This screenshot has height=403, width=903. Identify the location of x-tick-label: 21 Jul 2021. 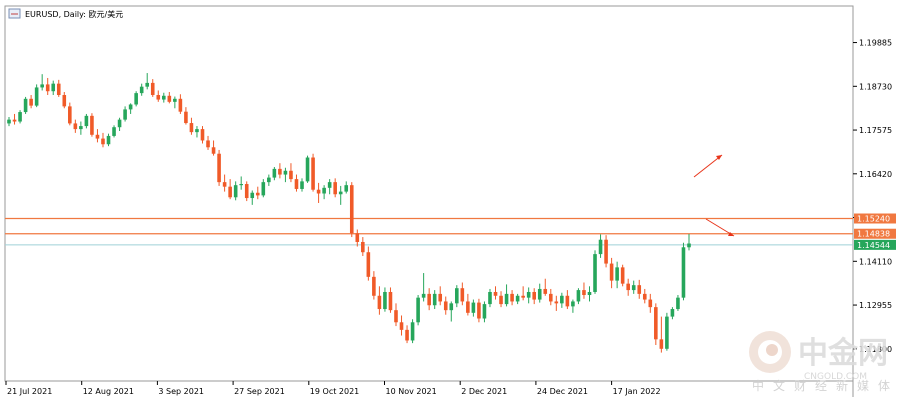
(29, 391).